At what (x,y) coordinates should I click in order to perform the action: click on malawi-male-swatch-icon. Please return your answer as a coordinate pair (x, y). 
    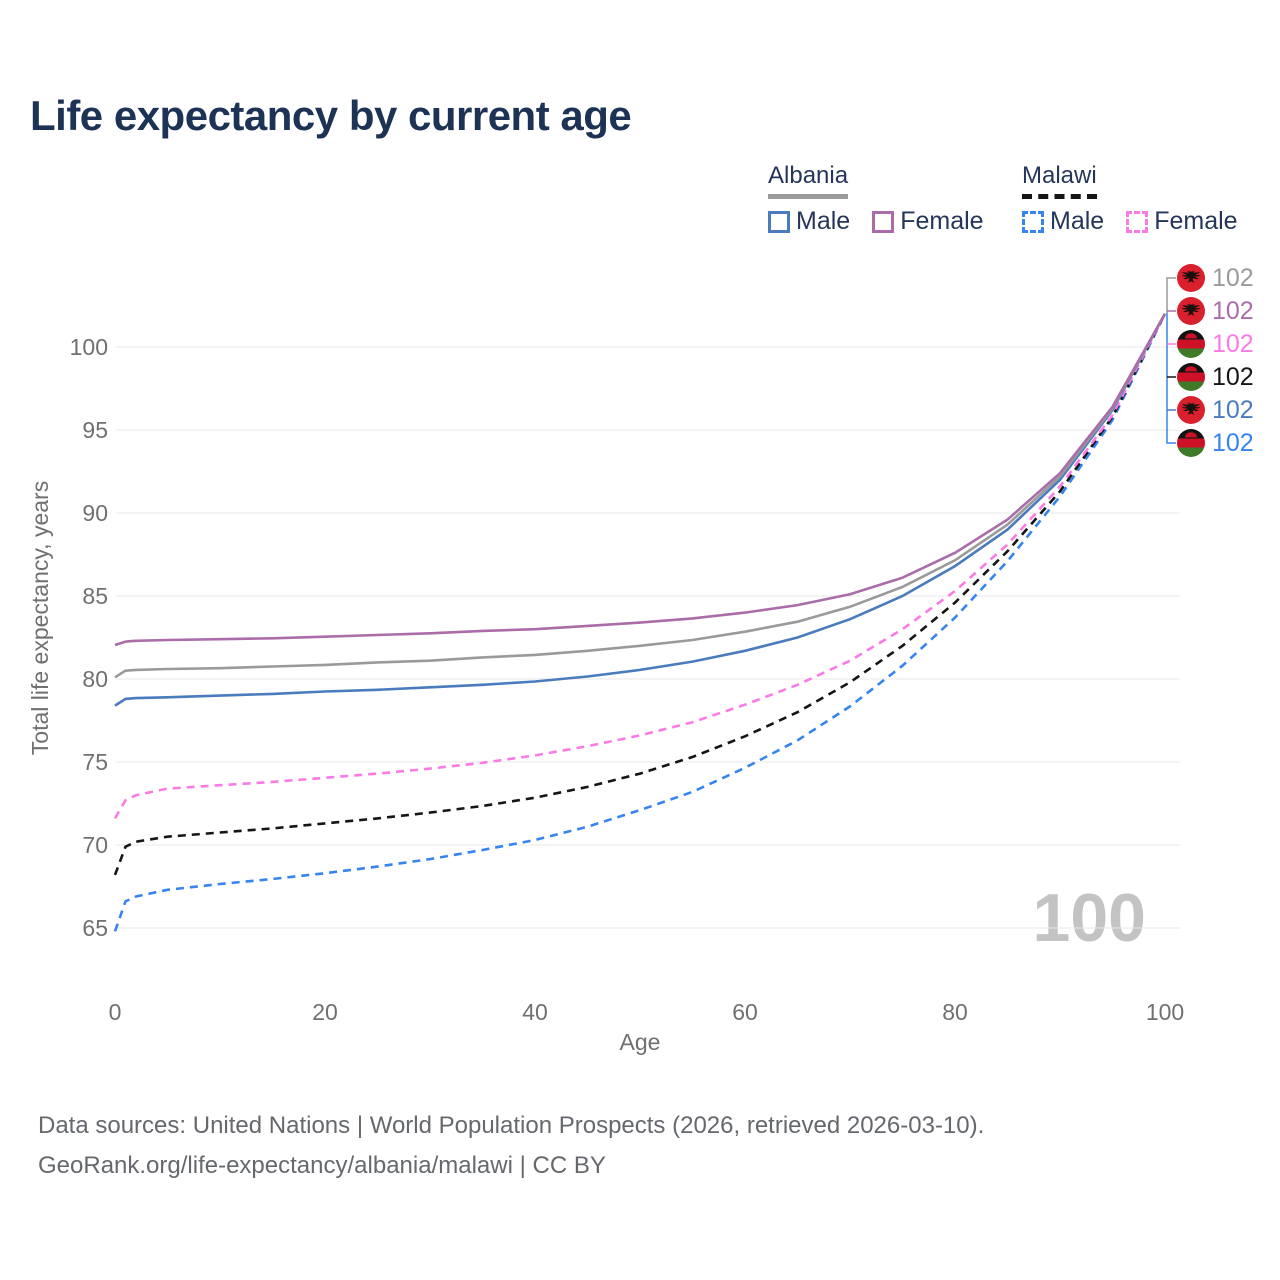
    Looking at the image, I should click on (1033, 221).